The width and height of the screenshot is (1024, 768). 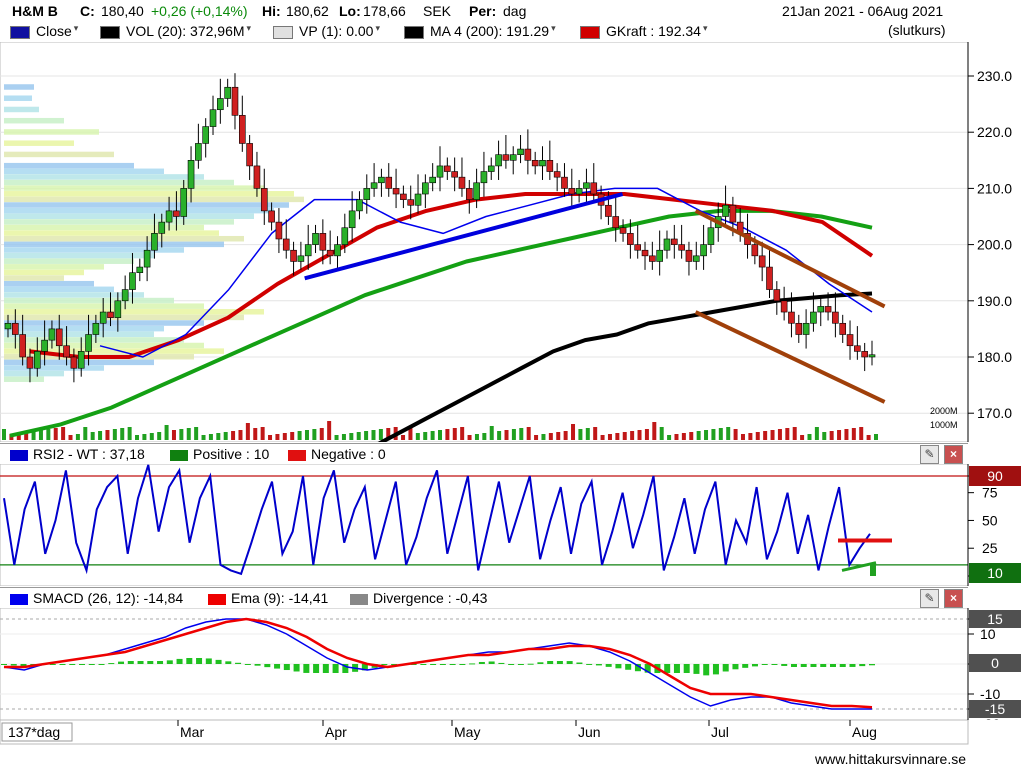 I want to click on x-axis-band, so click(x=484, y=732).